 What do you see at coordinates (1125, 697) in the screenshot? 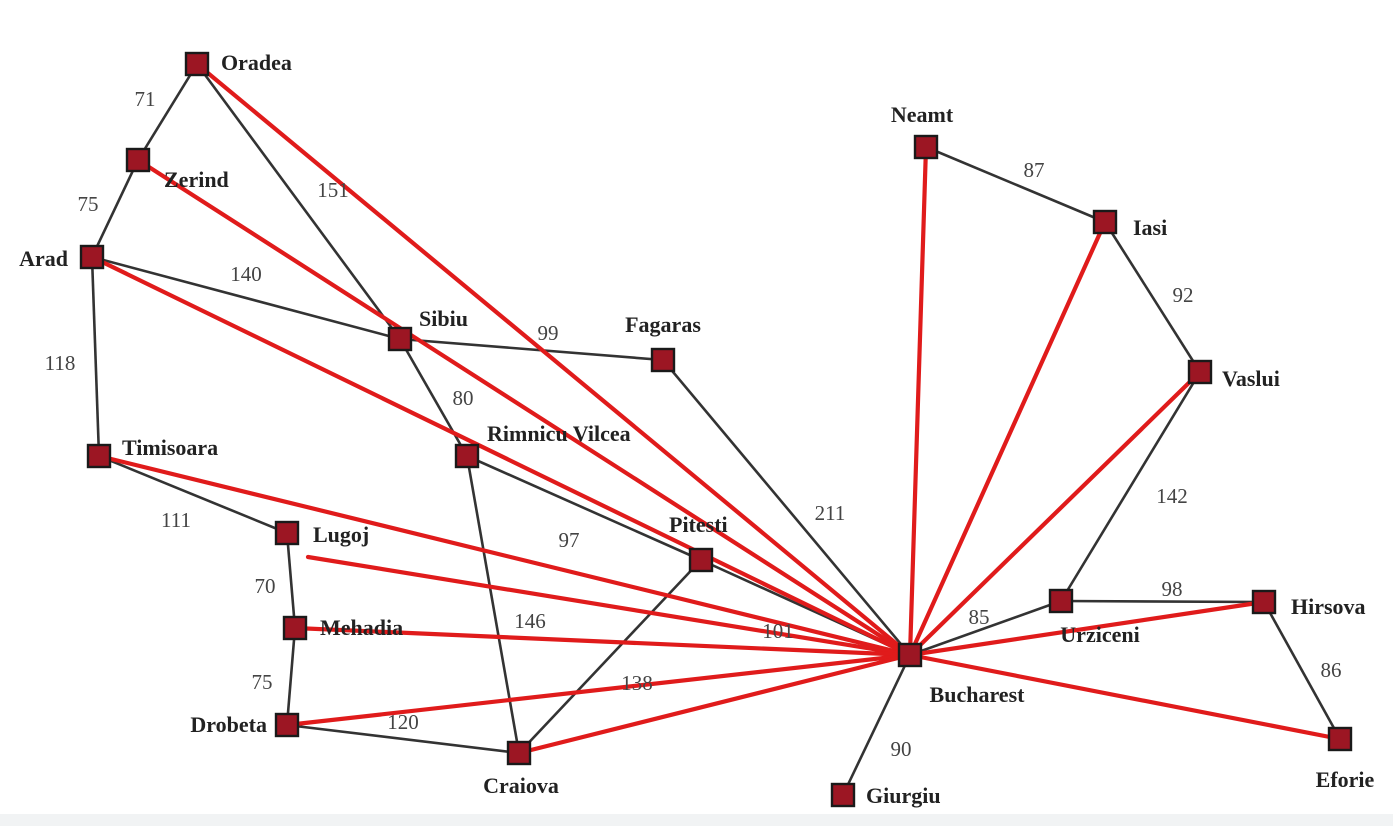
I see `straight-line-eforie-to-bucharest` at bounding box center [1125, 697].